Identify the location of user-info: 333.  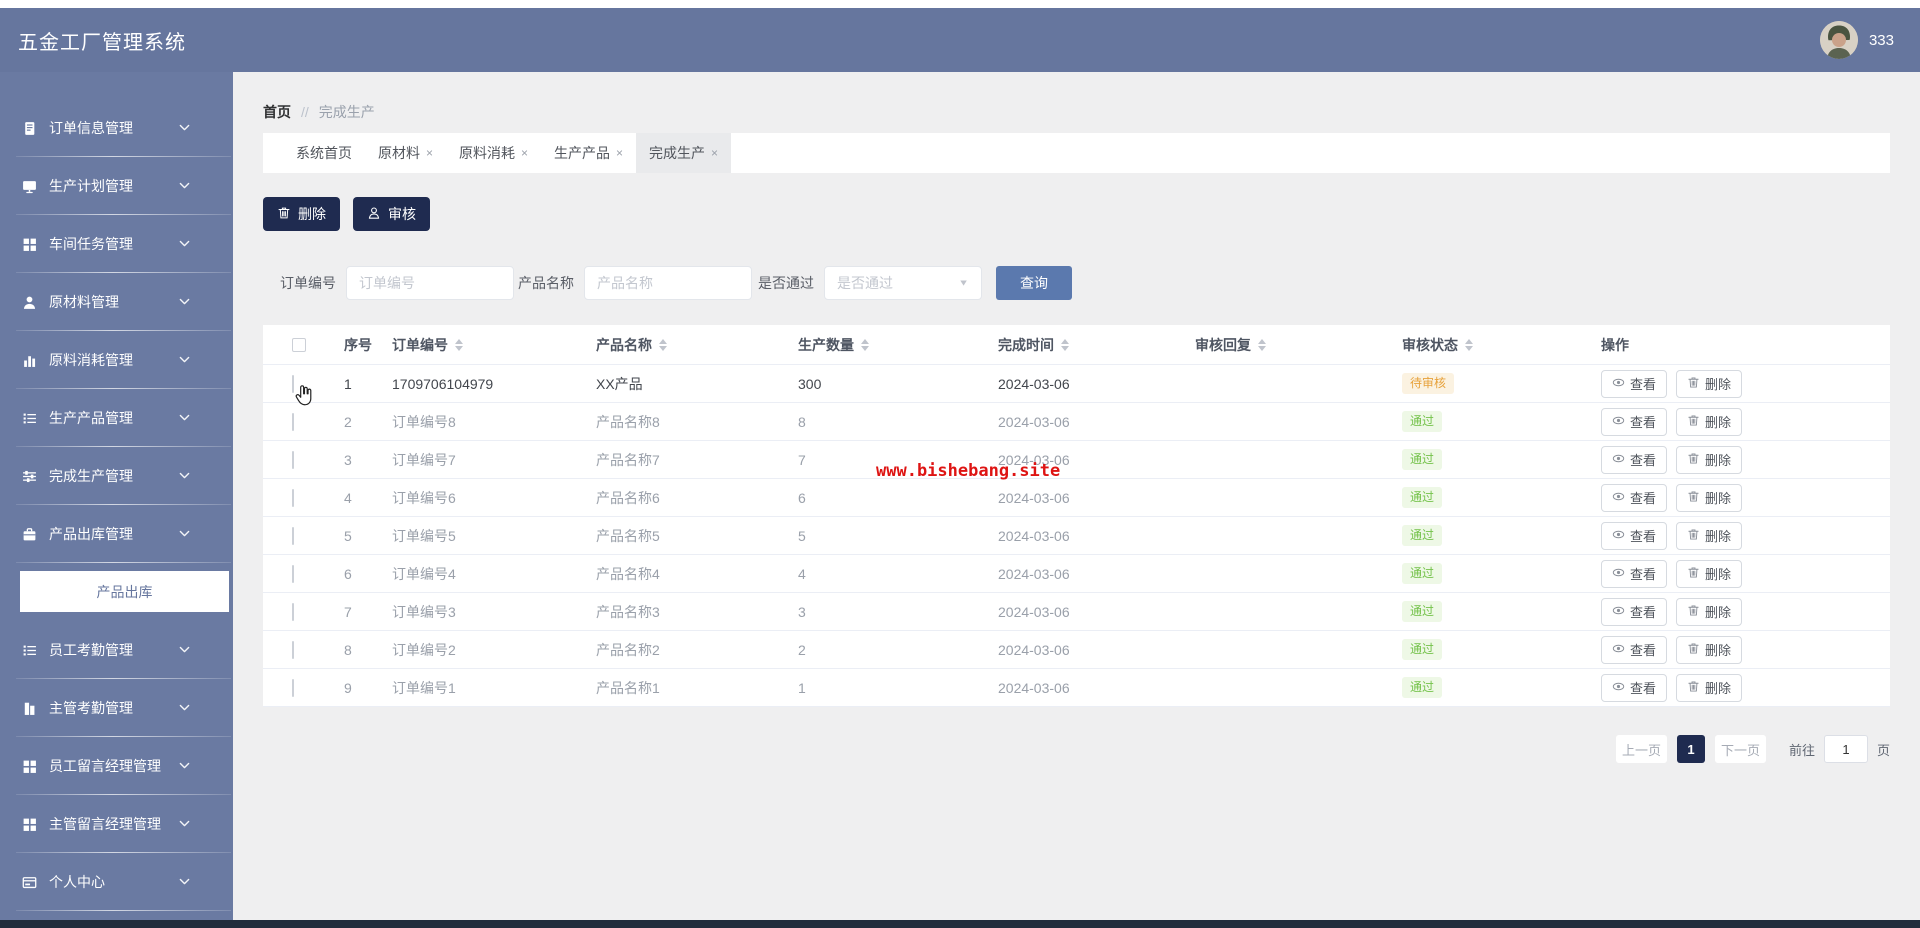
(1856, 40).